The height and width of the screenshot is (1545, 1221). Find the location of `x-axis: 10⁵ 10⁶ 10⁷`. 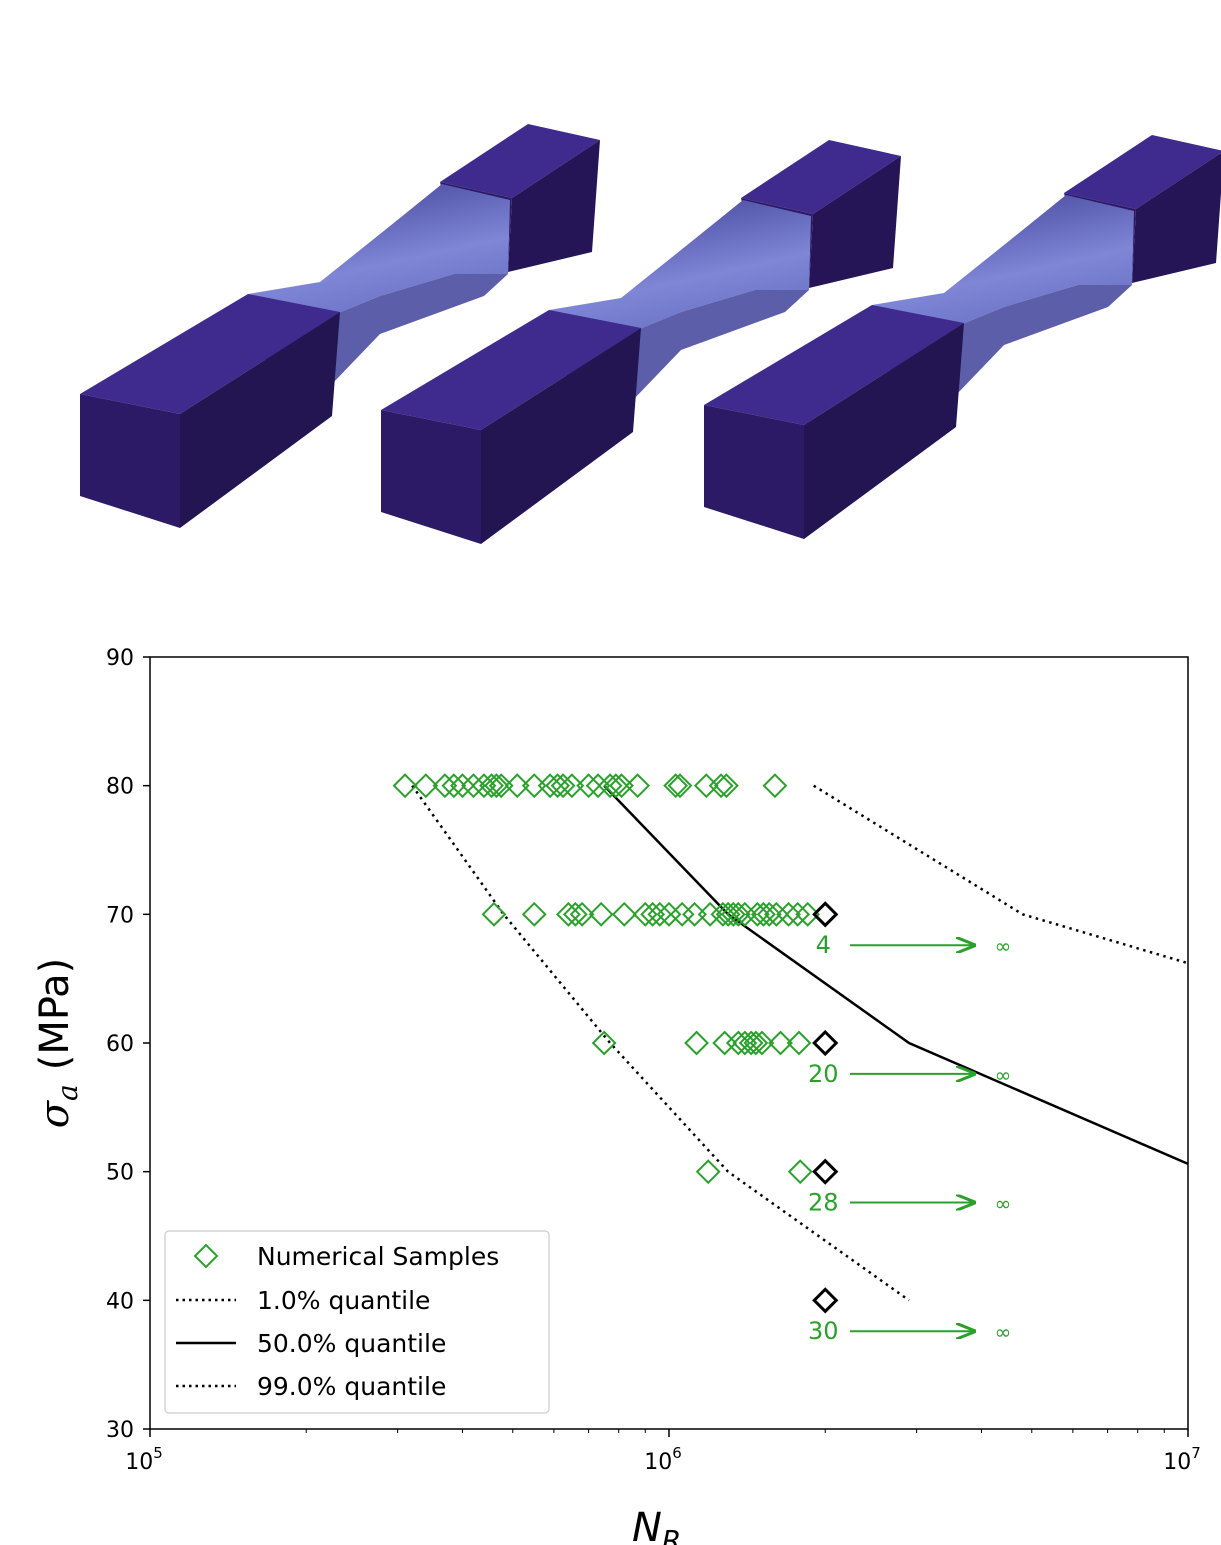

x-axis: 10⁵ 10⁶ 10⁷ is located at coordinates (663, 1452).